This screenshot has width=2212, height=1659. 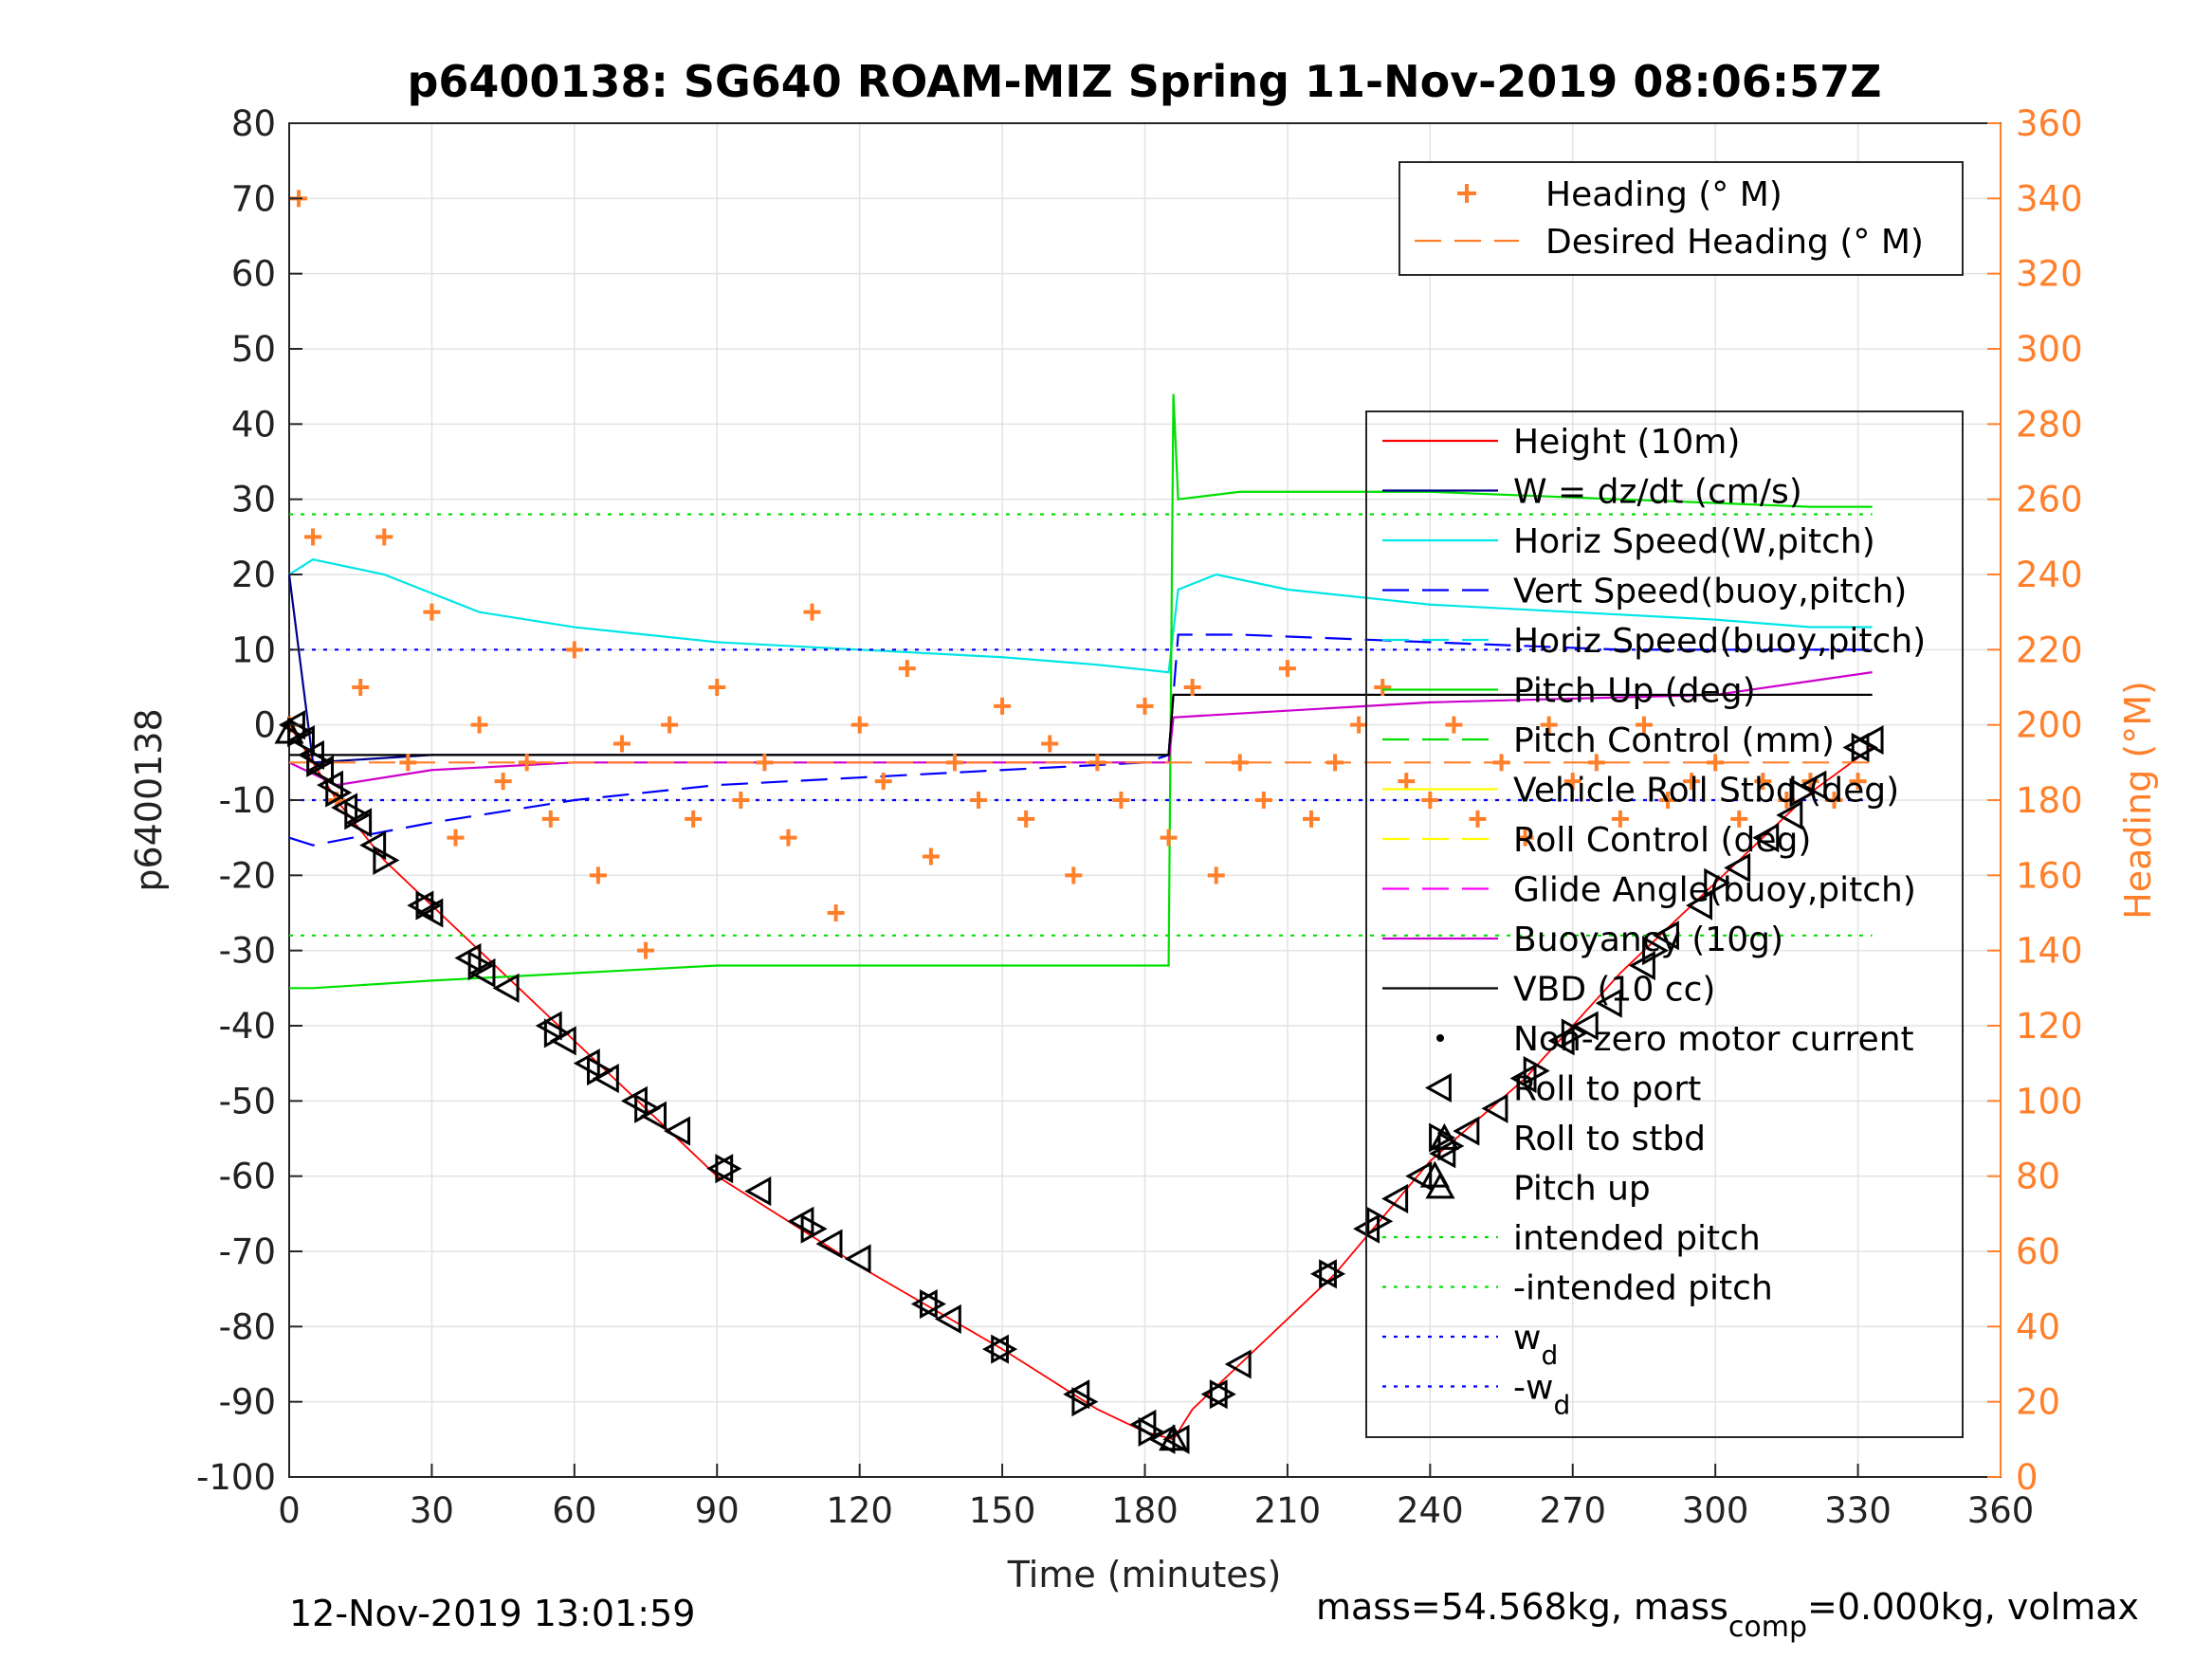 I want to click on legend-label: Horiz Speed(W,pitch), so click(x=1694, y=541).